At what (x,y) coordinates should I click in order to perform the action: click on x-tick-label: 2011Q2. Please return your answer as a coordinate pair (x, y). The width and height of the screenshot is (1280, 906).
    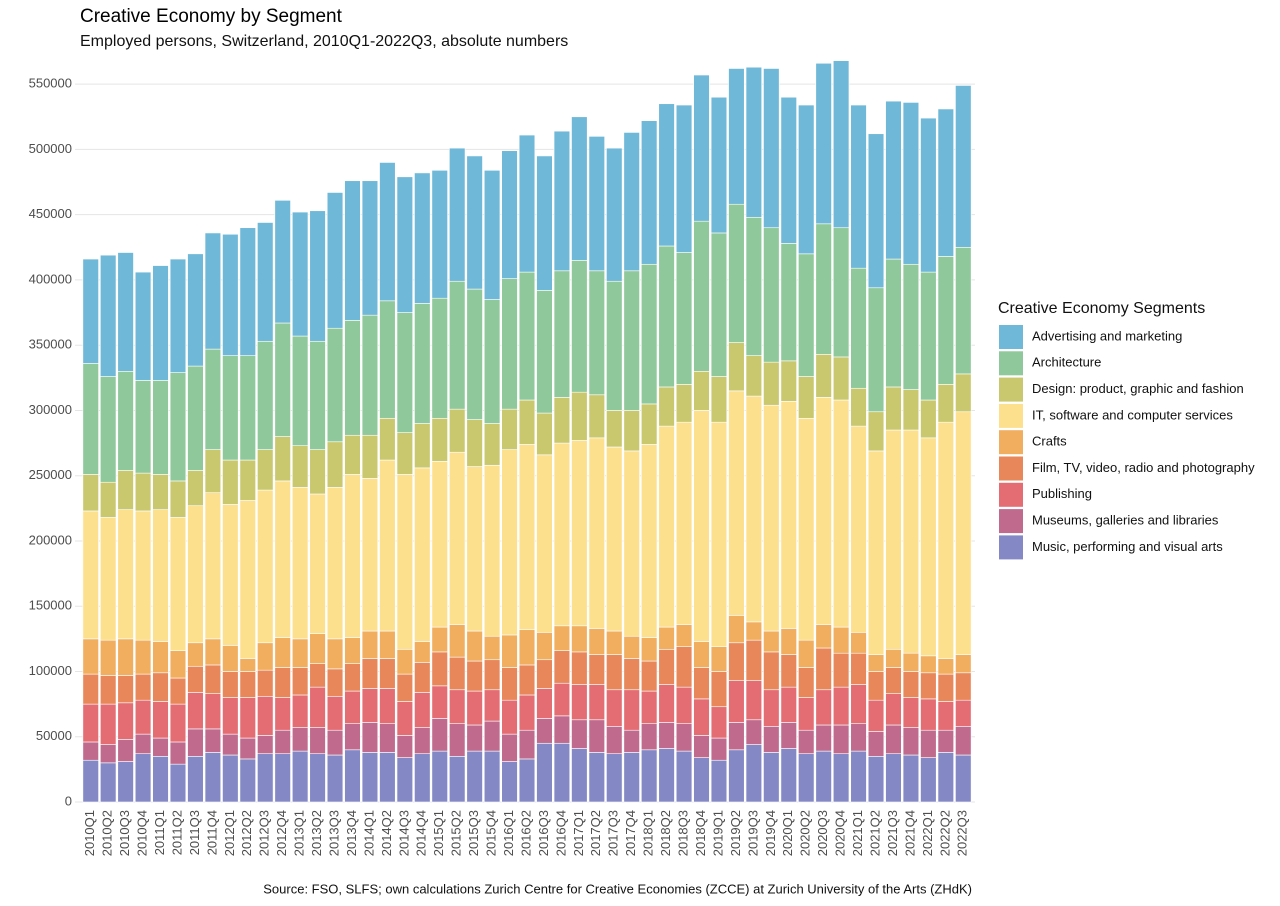
    Looking at the image, I should click on (176, 832).